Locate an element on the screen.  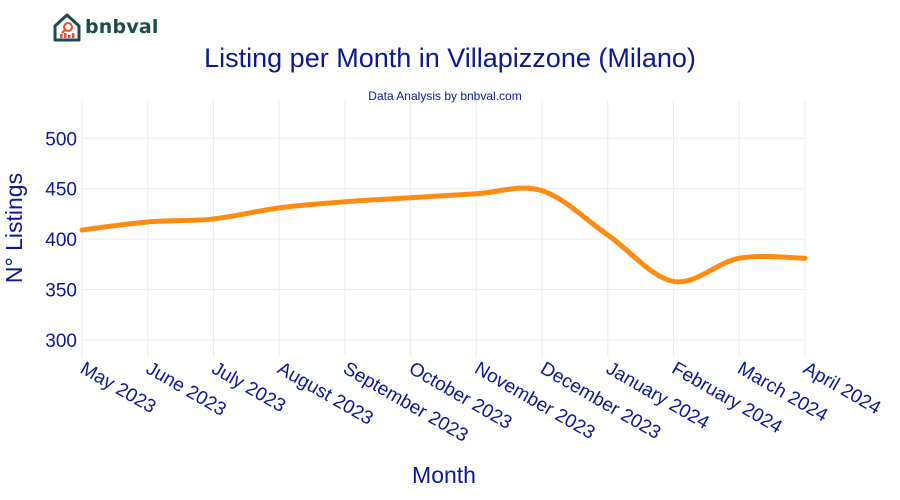
brand-name: bnbval is located at coordinates (122, 27).